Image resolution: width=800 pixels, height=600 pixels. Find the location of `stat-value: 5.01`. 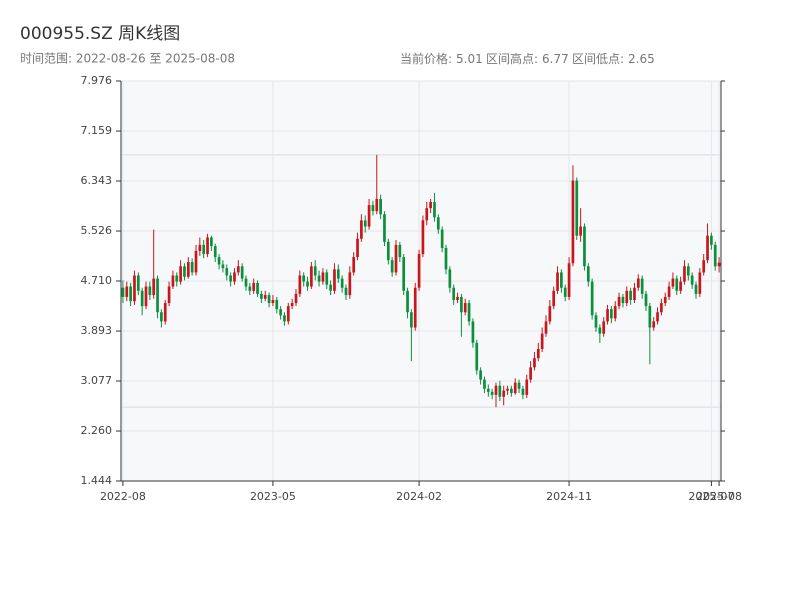

stat-value: 5.01 is located at coordinates (469, 59).